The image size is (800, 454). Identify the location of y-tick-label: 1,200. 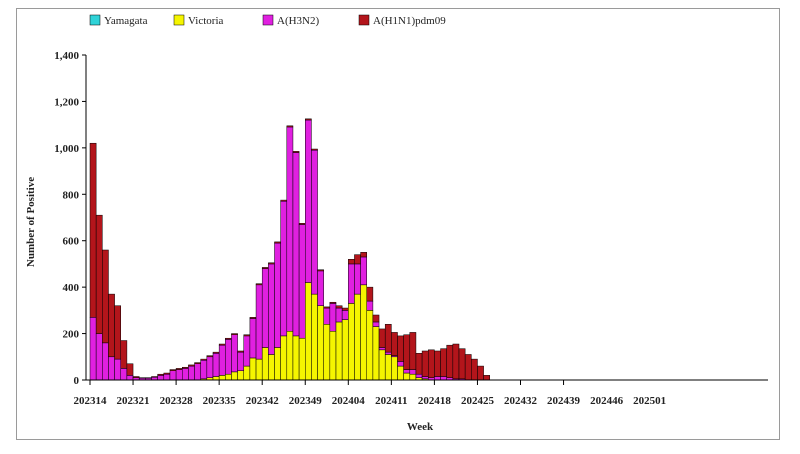
(66, 102).